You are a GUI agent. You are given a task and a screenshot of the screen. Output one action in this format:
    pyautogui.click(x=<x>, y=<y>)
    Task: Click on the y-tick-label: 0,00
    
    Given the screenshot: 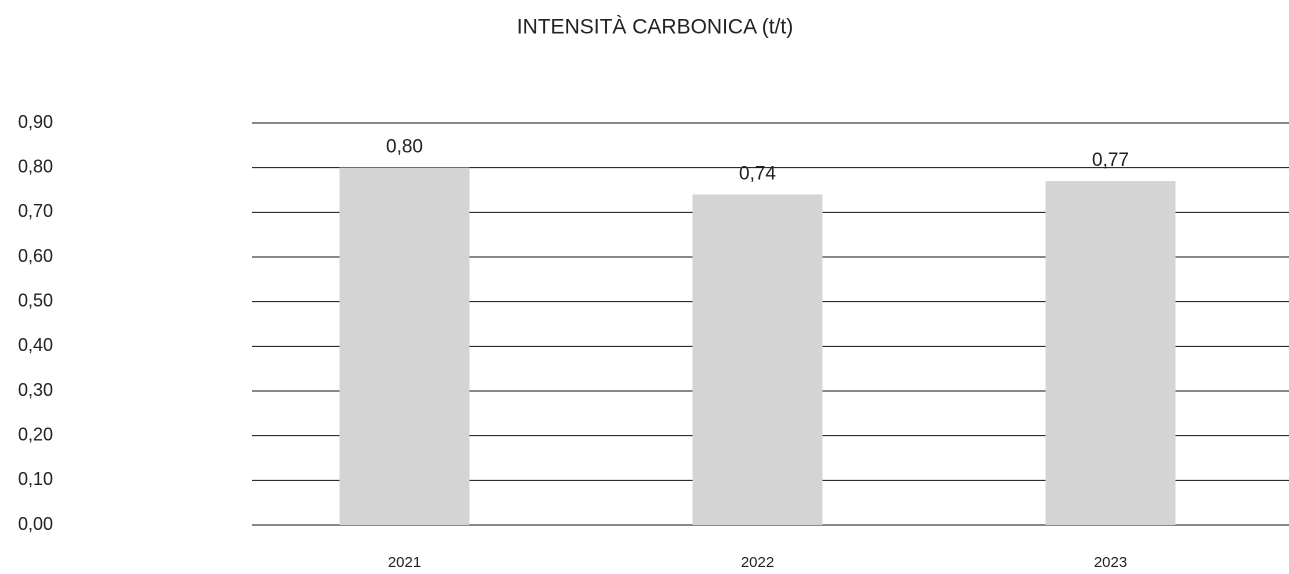 What is the action you would take?
    pyautogui.click(x=35, y=524)
    